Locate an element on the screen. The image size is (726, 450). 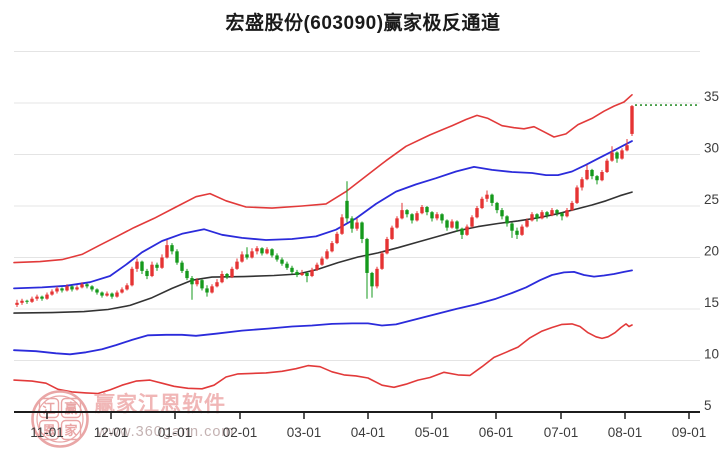
x-axis-label: 06-01 is located at coordinates (496, 432).